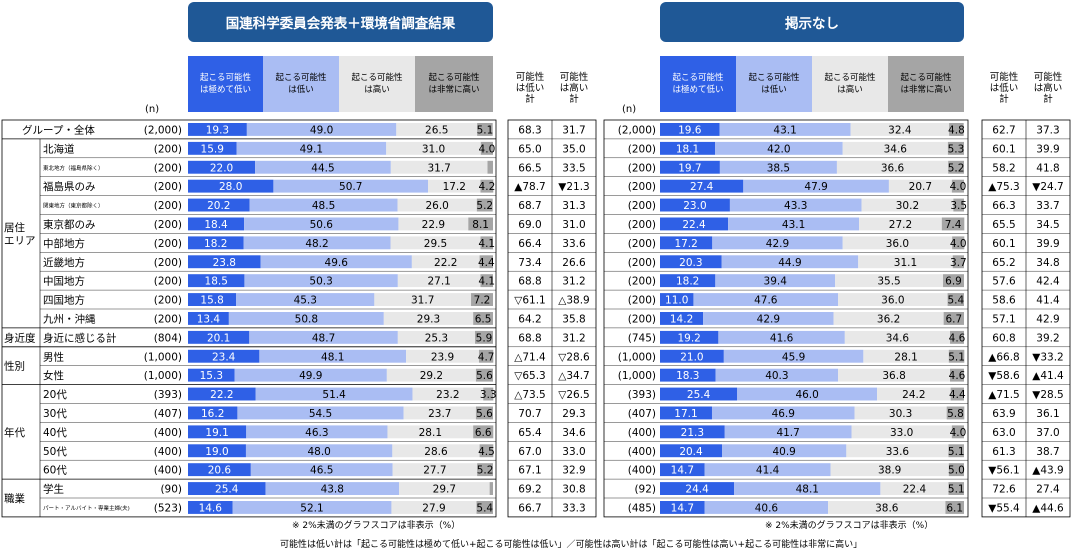 Image resolution: width=1071 pixels, height=554 pixels. Describe the element at coordinates (889, 471) in the screenshot. I see `bar-label: 38.9` at that location.